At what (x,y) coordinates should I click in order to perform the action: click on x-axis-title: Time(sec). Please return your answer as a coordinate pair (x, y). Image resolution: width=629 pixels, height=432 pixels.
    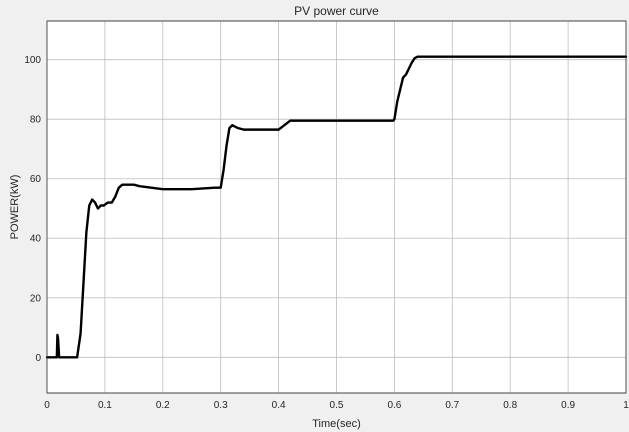
    Looking at the image, I should click on (336, 424).